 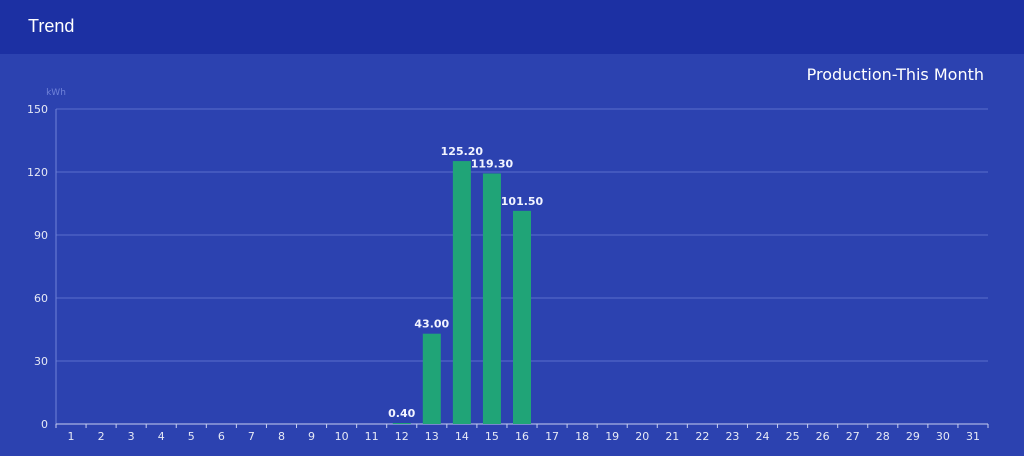 What do you see at coordinates (522, 436) in the screenshot?
I see `x-tick-label: 16` at bounding box center [522, 436].